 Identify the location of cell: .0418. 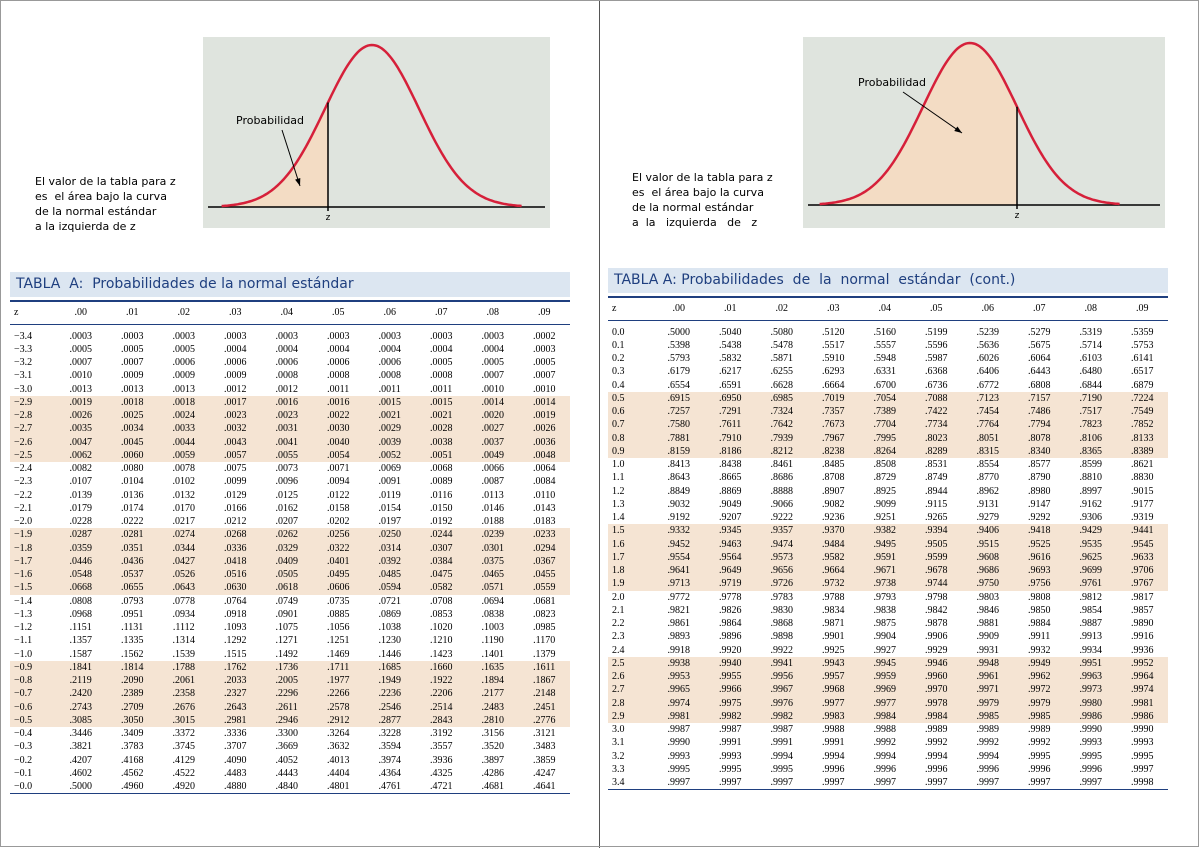
(235, 561).